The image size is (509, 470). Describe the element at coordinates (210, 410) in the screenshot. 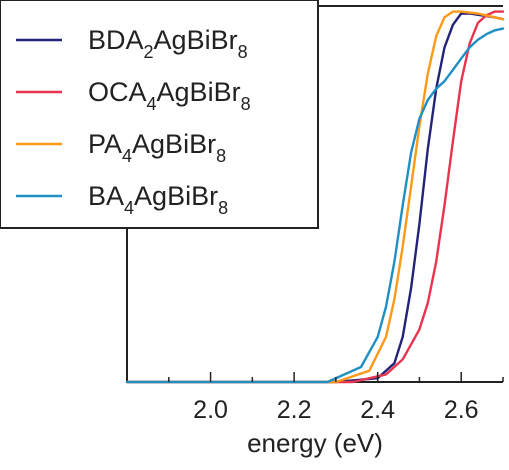

I see `x-tick-label: 2.0` at that location.